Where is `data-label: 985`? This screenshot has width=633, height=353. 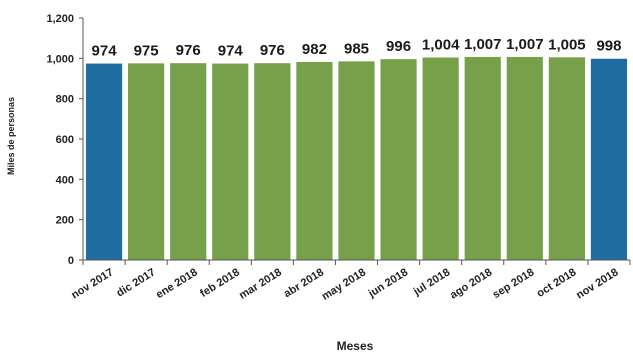 data-label: 985 is located at coordinates (356, 48).